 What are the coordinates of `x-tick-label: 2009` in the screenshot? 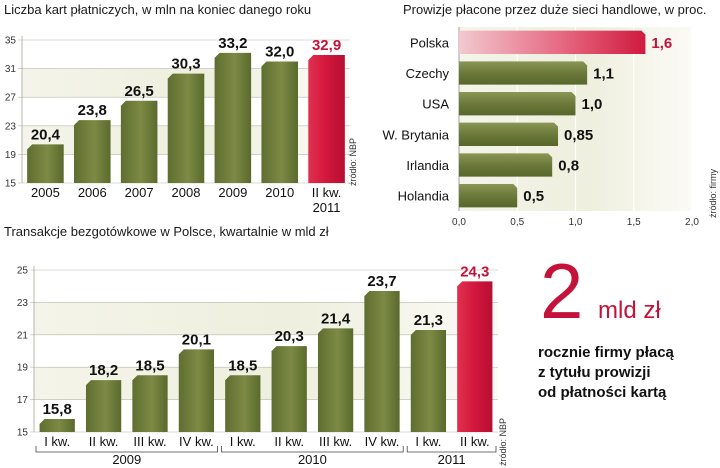 It's located at (232, 192).